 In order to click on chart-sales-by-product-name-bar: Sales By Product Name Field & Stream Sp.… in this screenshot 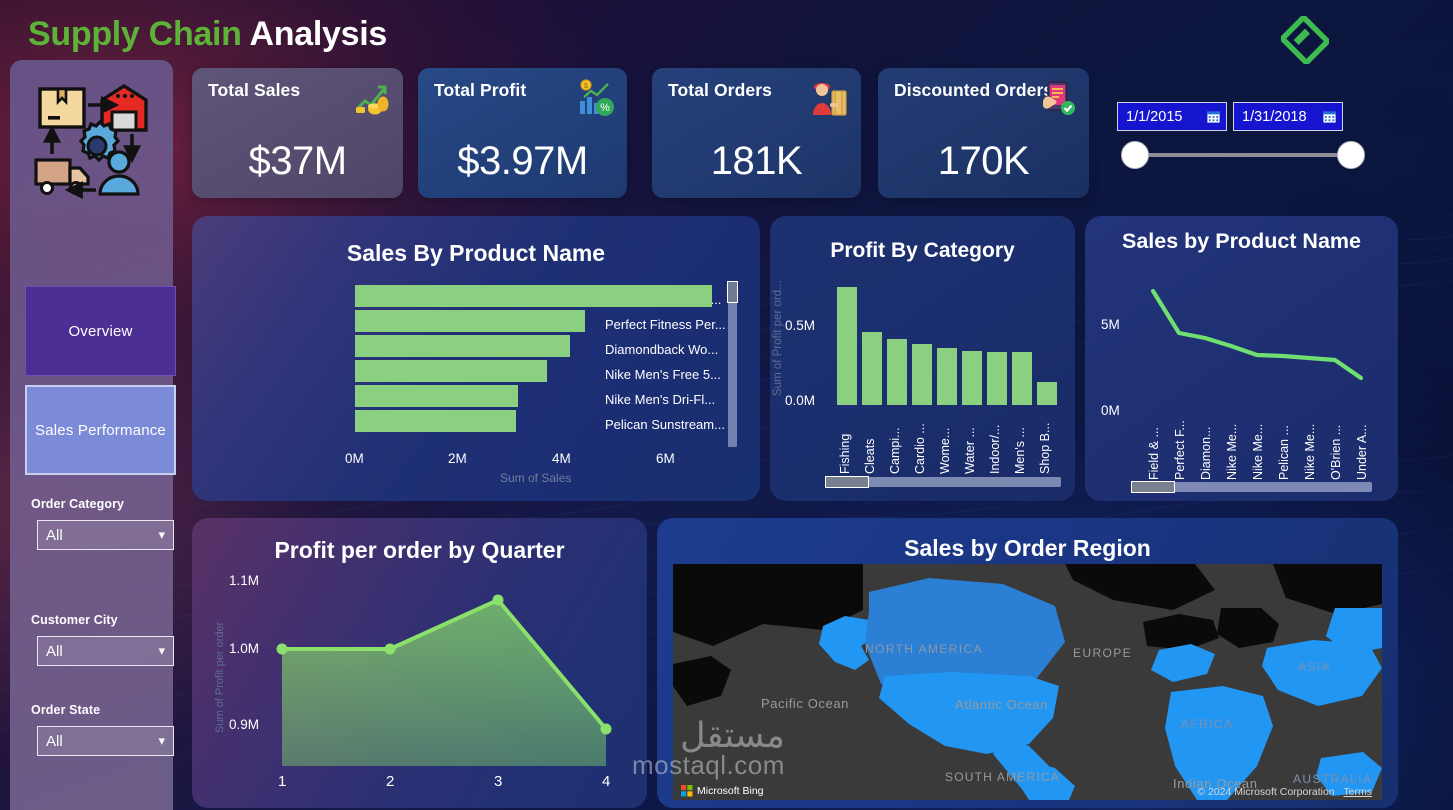, I will do `click(476, 358)`.